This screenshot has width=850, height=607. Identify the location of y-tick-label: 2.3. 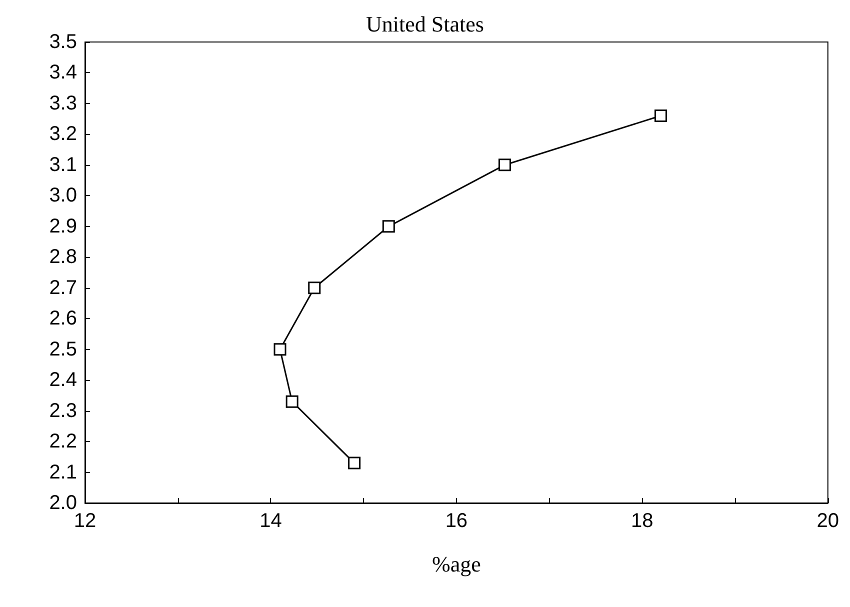
(63, 411).